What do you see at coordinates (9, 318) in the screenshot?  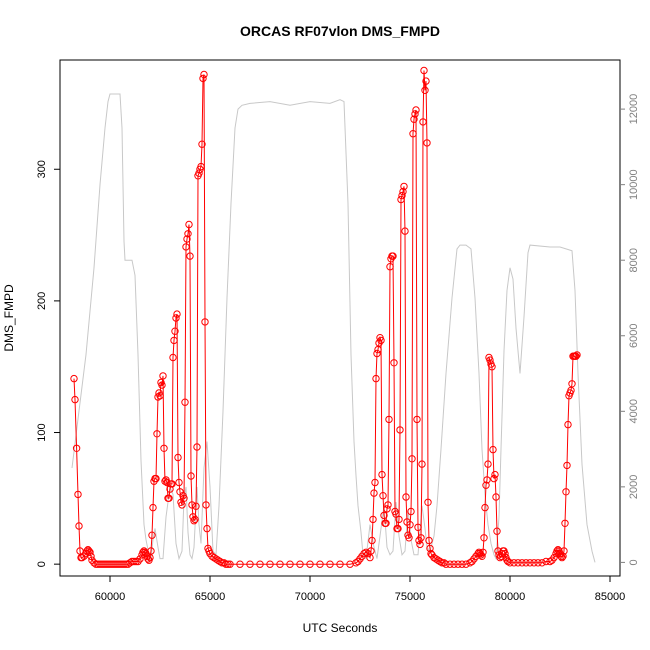 I see `y-axis-label: DMS_FMPD` at bounding box center [9, 318].